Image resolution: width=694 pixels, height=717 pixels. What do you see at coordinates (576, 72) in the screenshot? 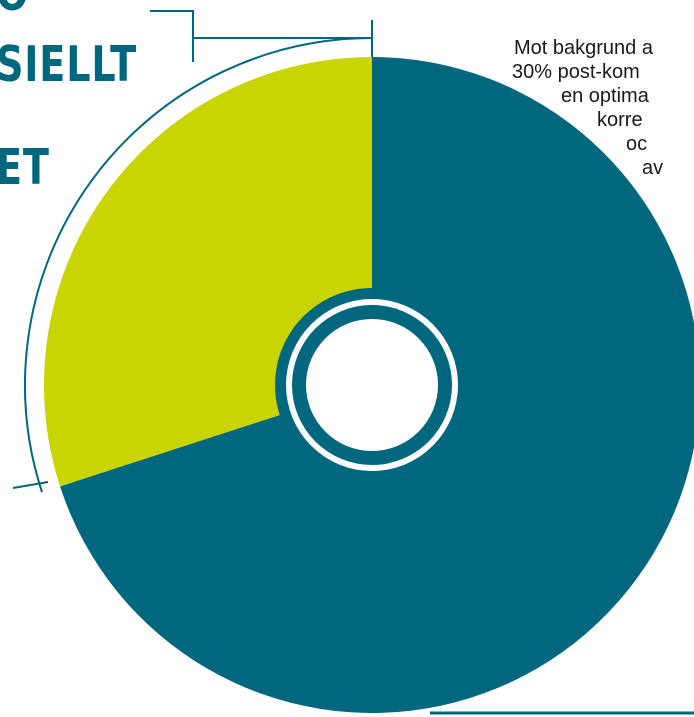
I see `body-line-2: 30% post-kom` at bounding box center [576, 72].